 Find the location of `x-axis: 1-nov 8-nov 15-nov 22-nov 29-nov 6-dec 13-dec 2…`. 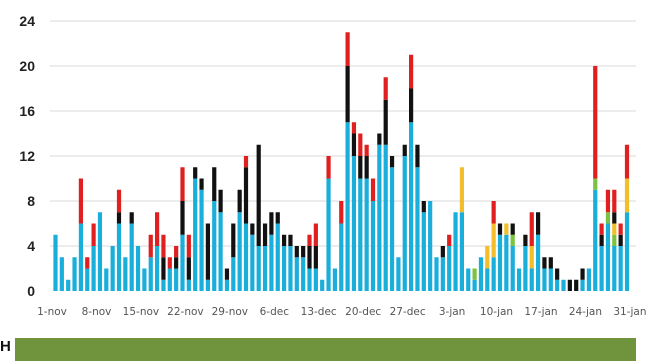

x-axis: 1-nov 8-nov 15-nov 22-nov 29-nov 6-dec 13-dec 2… is located at coordinates (341, 312).